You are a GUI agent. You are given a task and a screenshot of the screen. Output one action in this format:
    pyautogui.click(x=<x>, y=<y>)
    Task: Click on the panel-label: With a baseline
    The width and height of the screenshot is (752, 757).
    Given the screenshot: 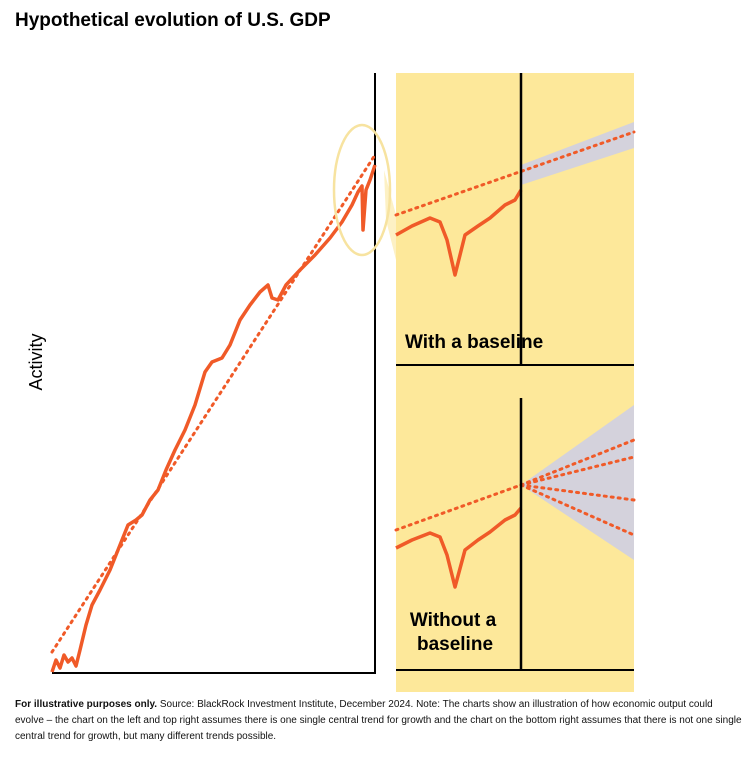 What is the action you would take?
    pyautogui.click(x=474, y=342)
    